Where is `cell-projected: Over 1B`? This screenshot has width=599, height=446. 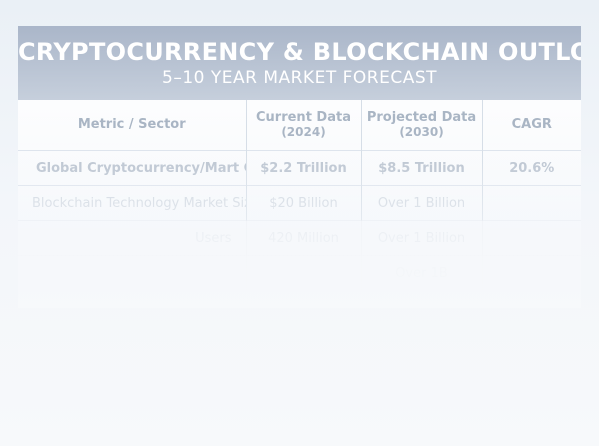
cell-projected: Over 1B is located at coordinates (422, 273).